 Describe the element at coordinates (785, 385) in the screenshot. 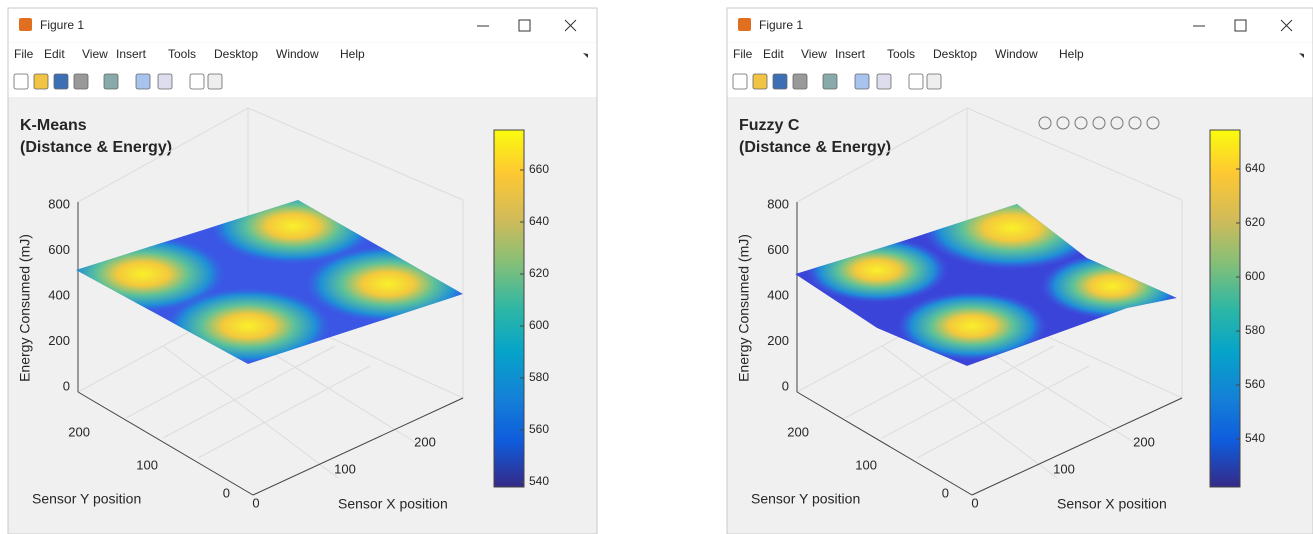

I see `z-tick-label: 0` at that location.